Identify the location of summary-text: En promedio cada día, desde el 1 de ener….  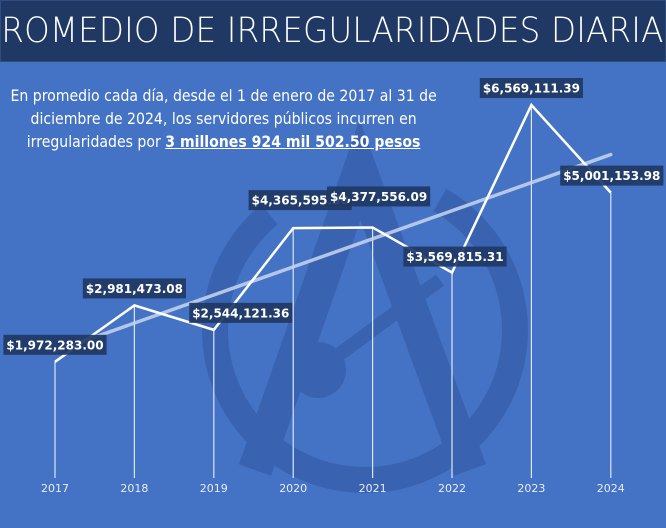
(223, 118).